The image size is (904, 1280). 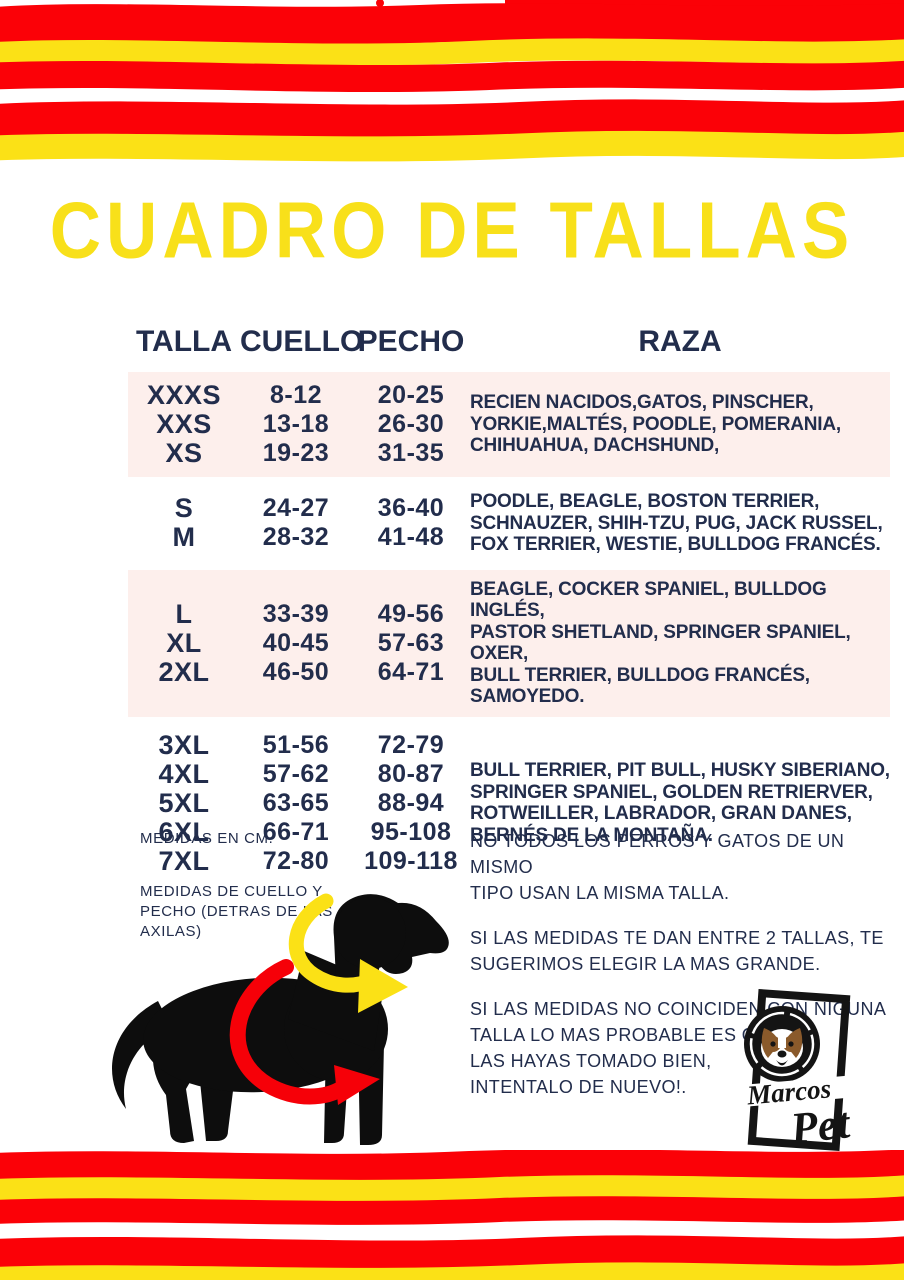 What do you see at coordinates (304, 1032) in the screenshot?
I see `chest-measure-arrow-icon` at bounding box center [304, 1032].